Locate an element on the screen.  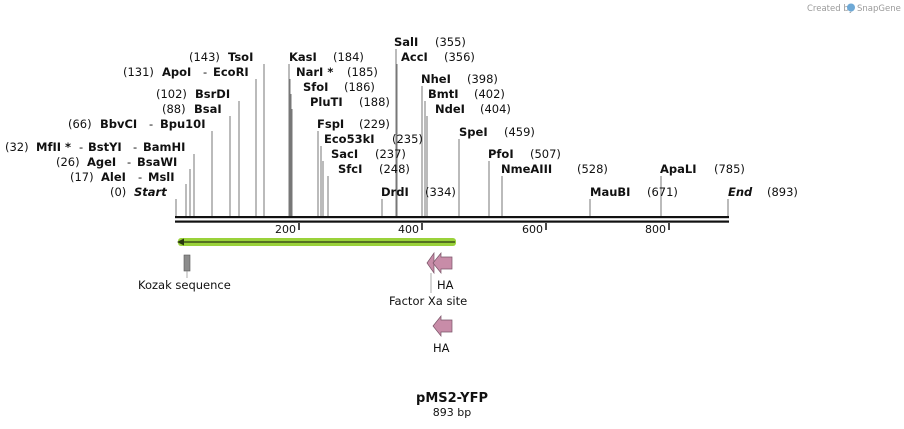
site-end: End (893) is located at coordinates (763, 192).